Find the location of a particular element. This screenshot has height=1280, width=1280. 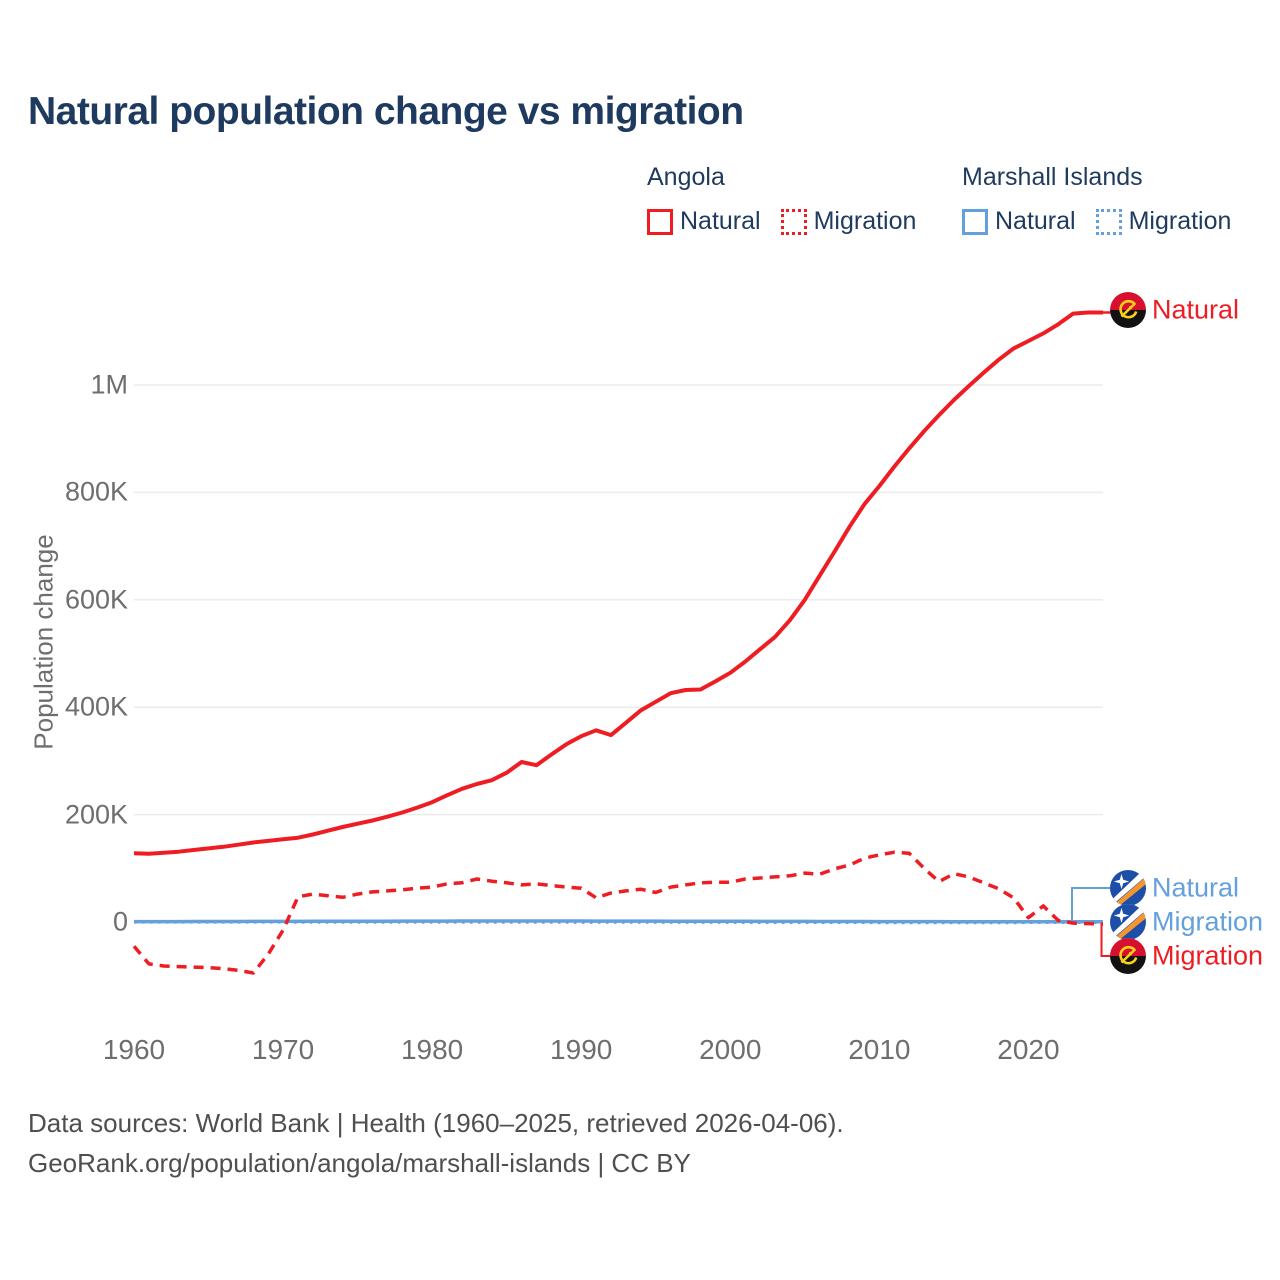

series-end-label-marshall-islands-migration: Migration is located at coordinates (1208, 921).